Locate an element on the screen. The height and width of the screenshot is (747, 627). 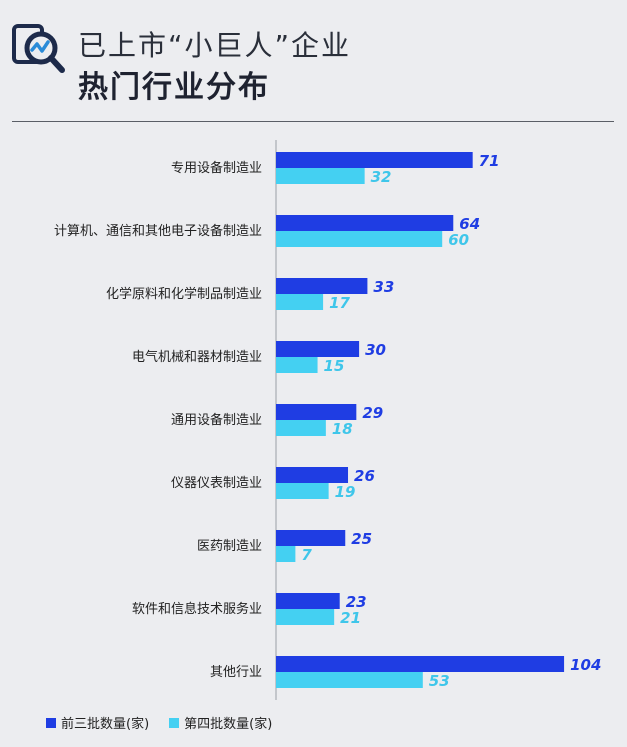
legend-item-series2: 第四批数量(家) is located at coordinates (220, 722).